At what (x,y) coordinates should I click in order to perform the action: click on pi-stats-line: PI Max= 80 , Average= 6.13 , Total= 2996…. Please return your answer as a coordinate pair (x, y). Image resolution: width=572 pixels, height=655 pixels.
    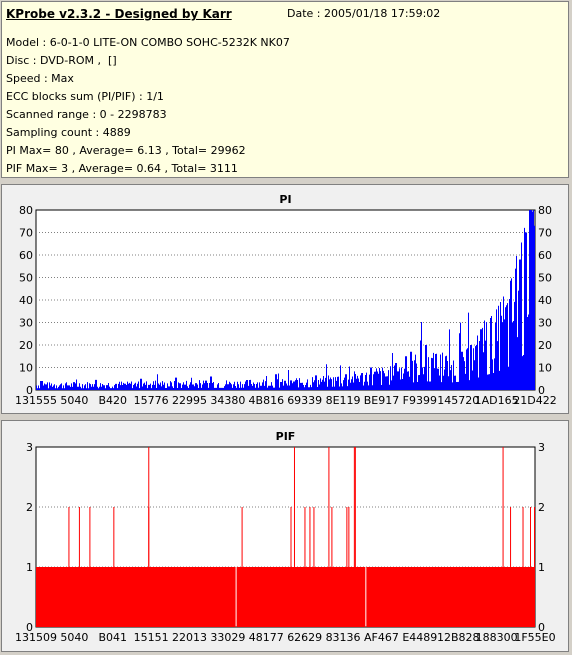
    Looking at the image, I should click on (126, 150).